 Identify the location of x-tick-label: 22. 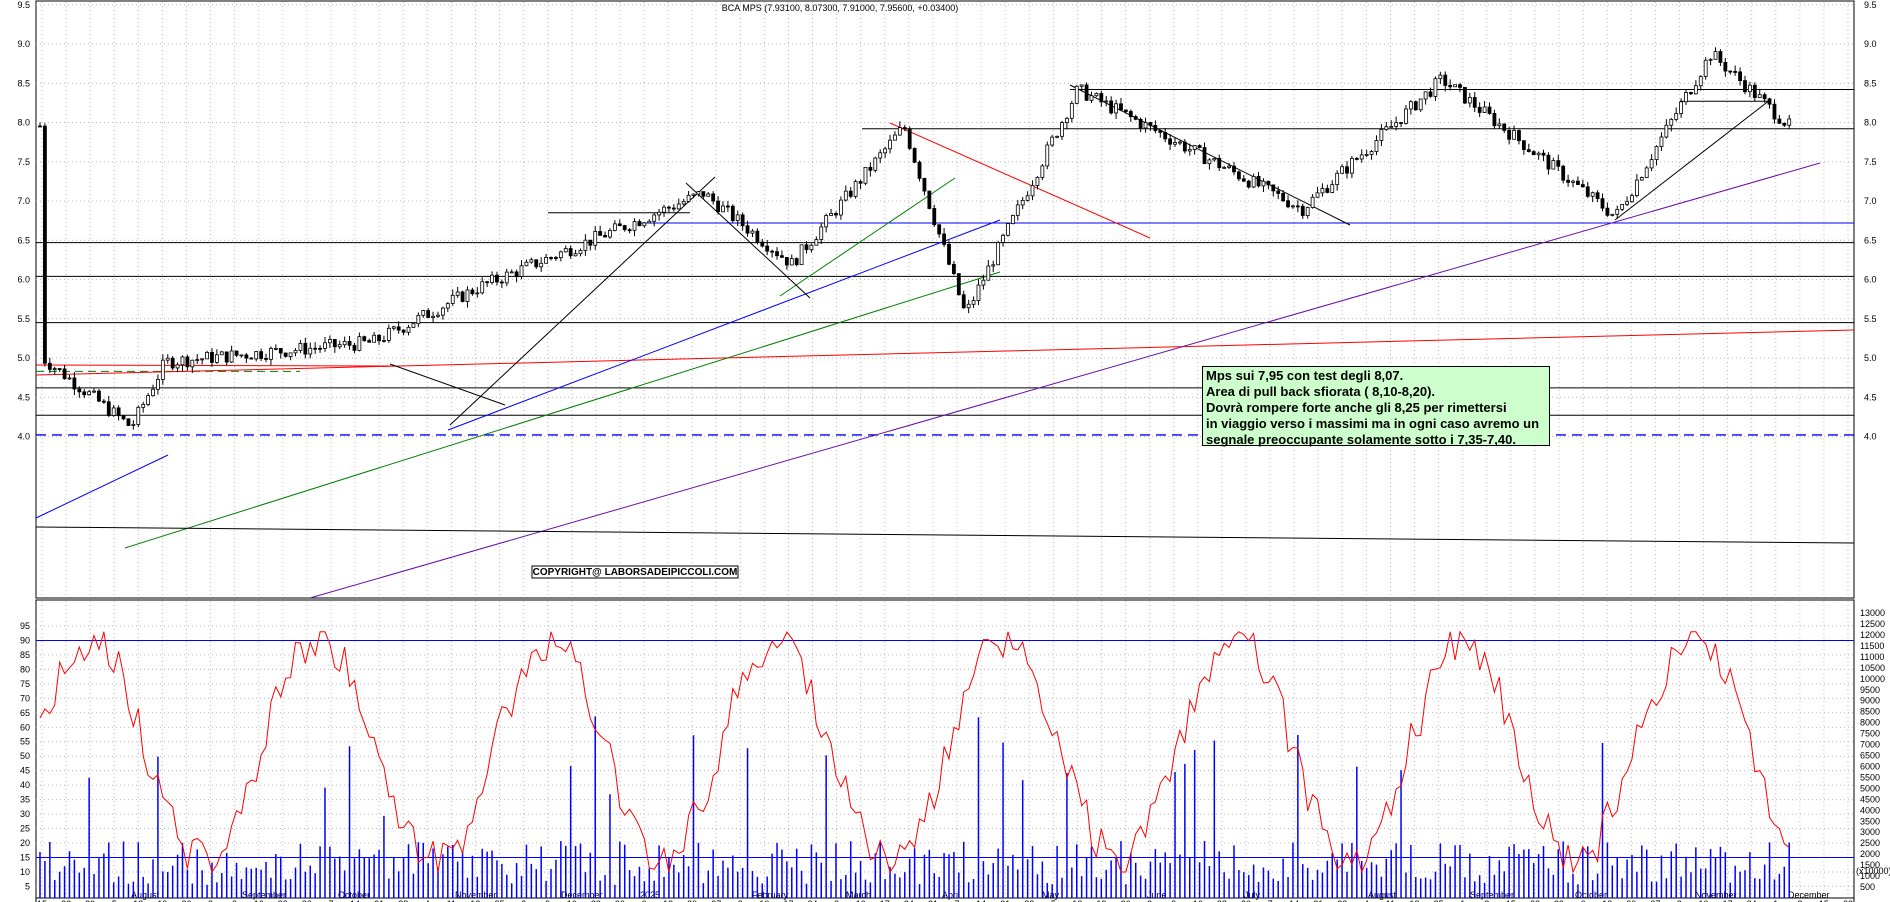
(66, 900).